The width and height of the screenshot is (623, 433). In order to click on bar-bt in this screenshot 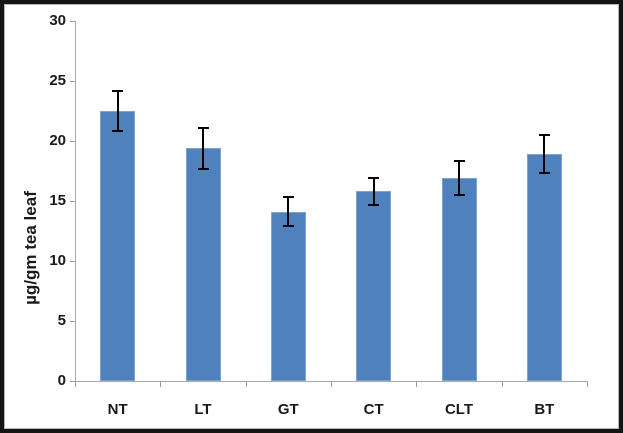, I will do `click(544, 267)`.